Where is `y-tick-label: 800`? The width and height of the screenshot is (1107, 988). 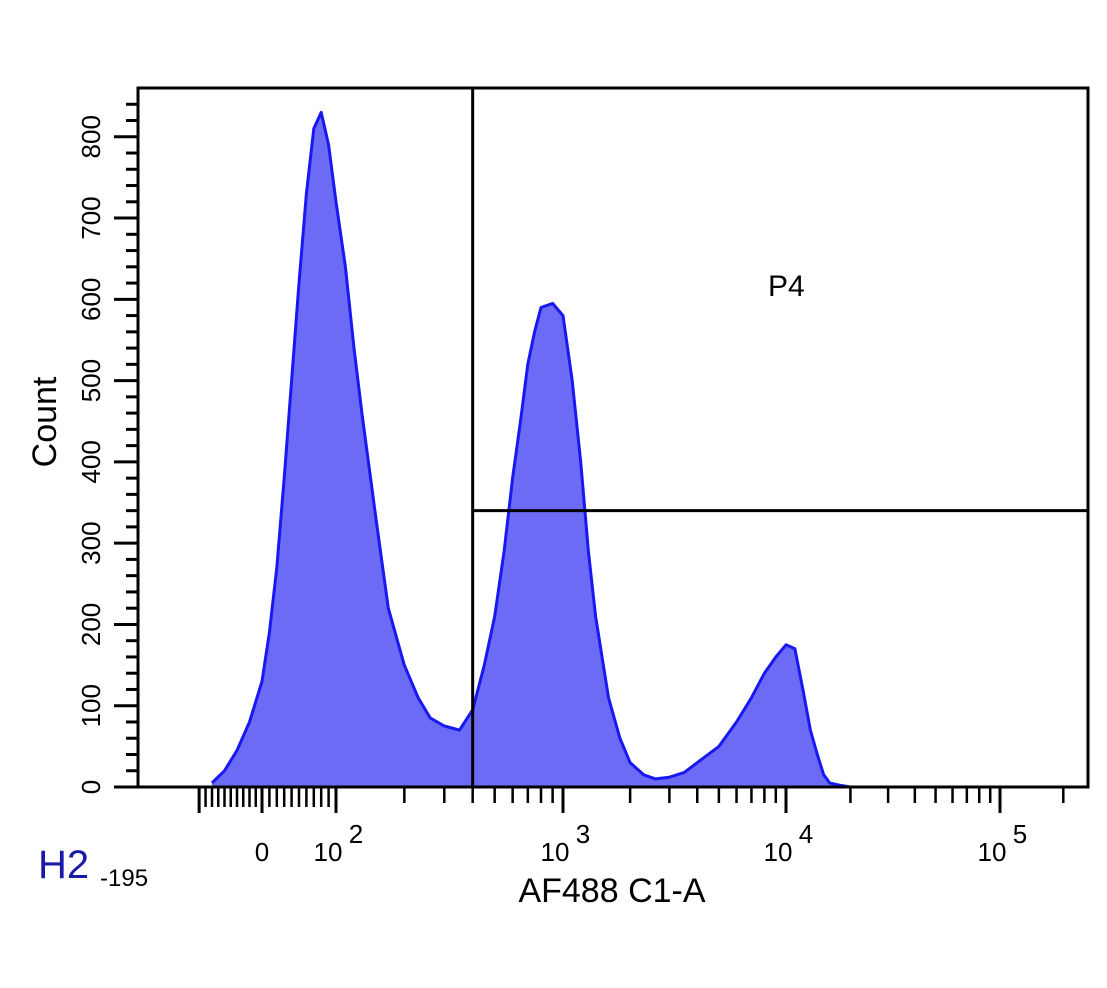 y-tick-label: 800 is located at coordinates (91, 136).